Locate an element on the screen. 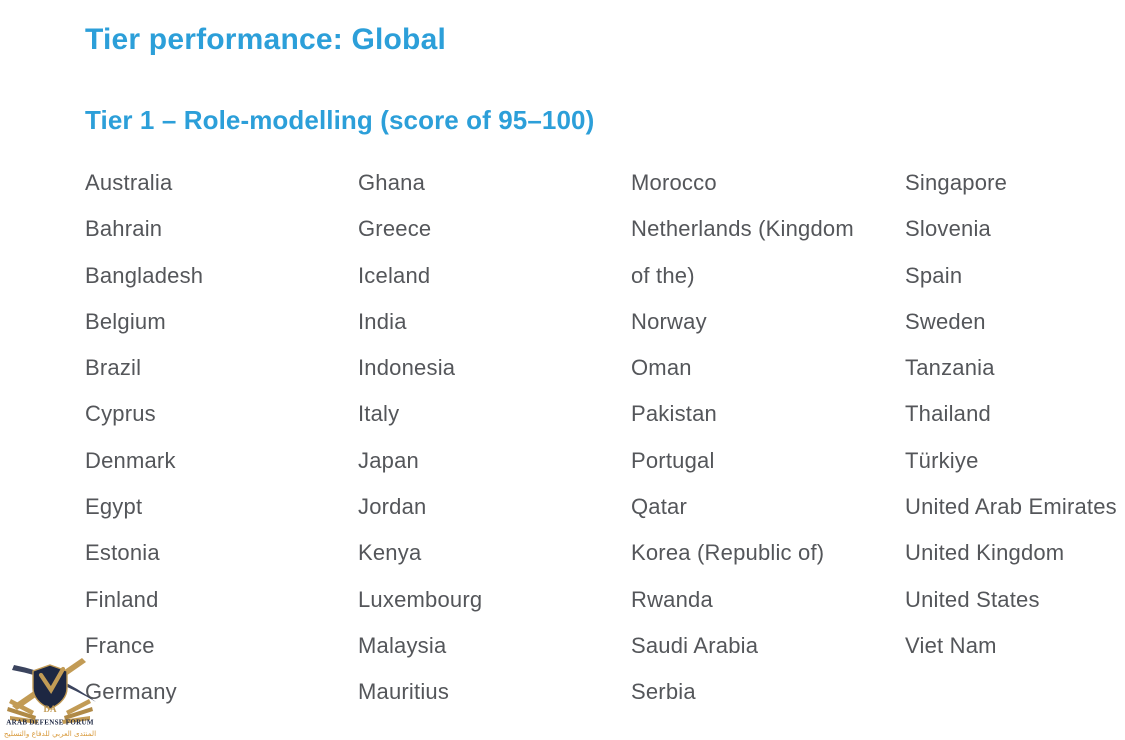 The image size is (1125, 740). country-name: Japan is located at coordinates (388, 460).